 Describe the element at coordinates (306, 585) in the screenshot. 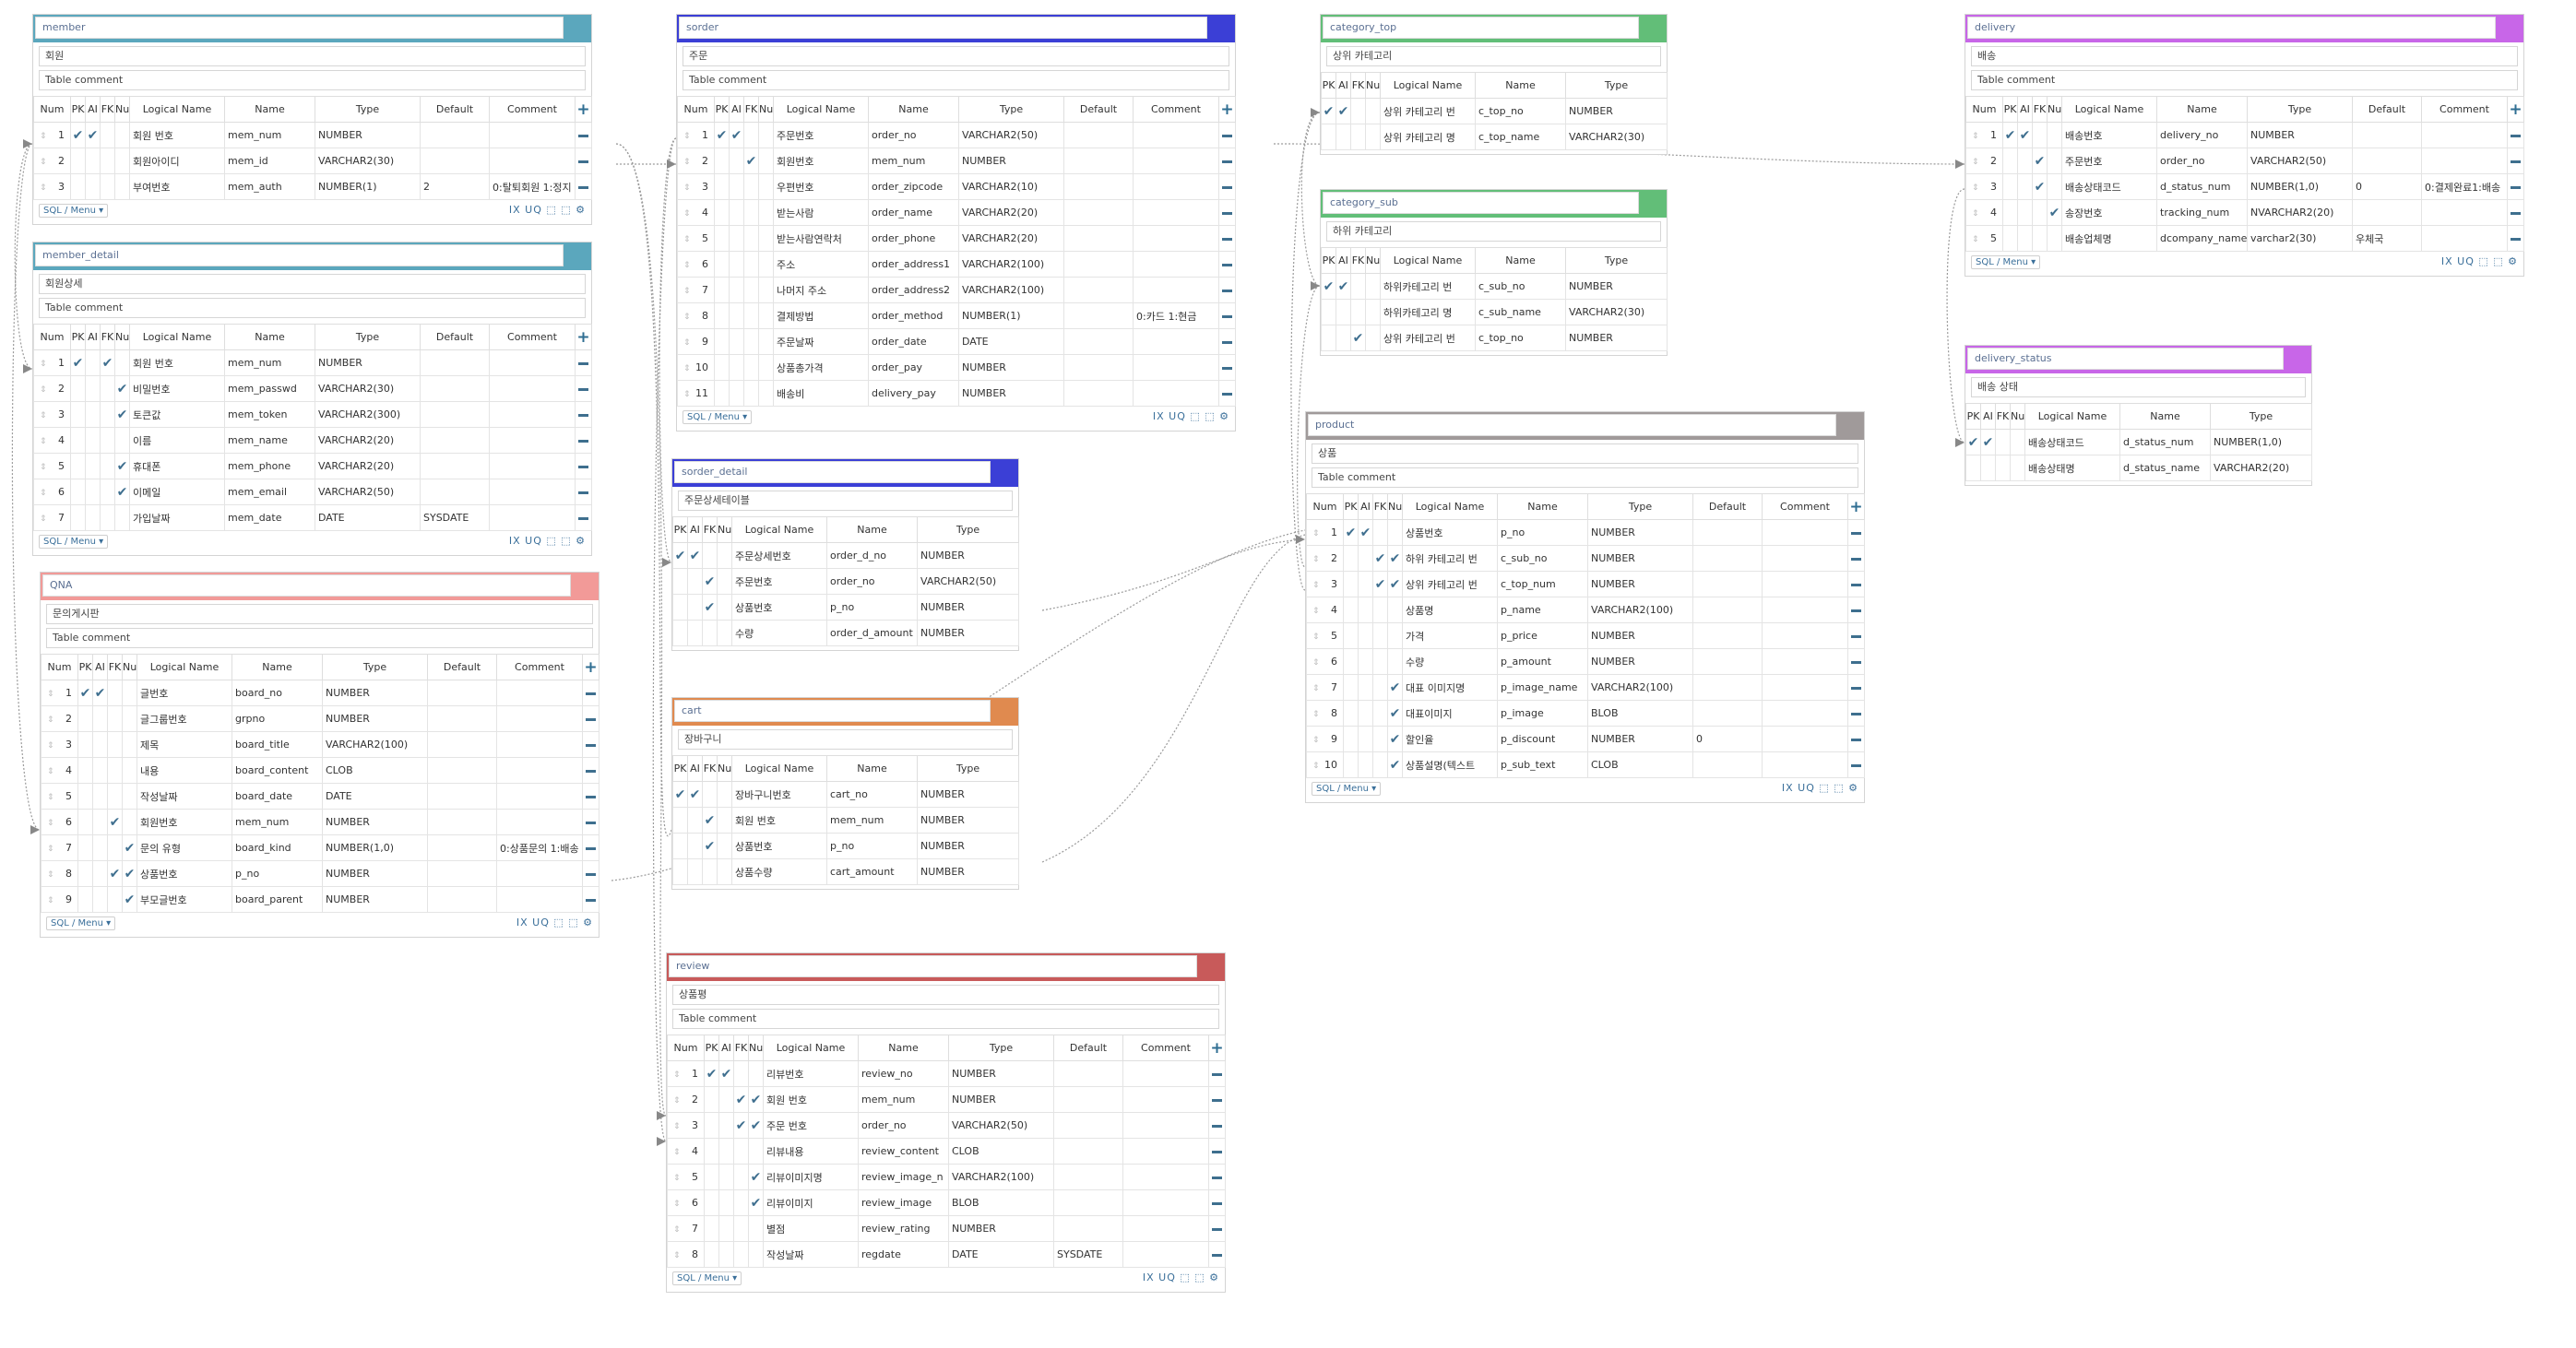

I see `table-name: QNA` at that location.